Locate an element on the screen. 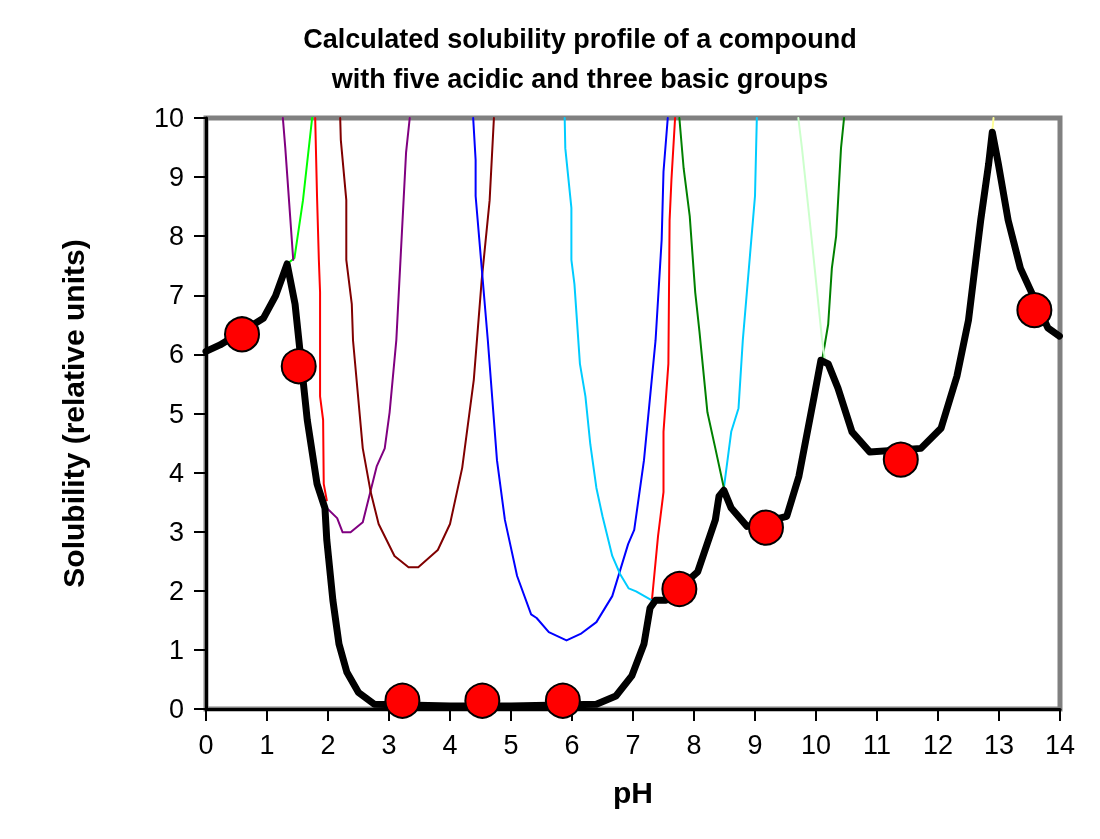 The width and height of the screenshot is (1100, 839). y-tick-label: 0 is located at coordinates (176, 709).